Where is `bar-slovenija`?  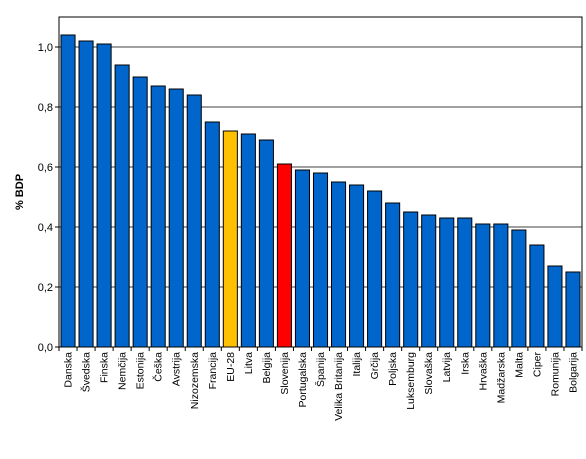 bar-slovenija is located at coordinates (284, 255).